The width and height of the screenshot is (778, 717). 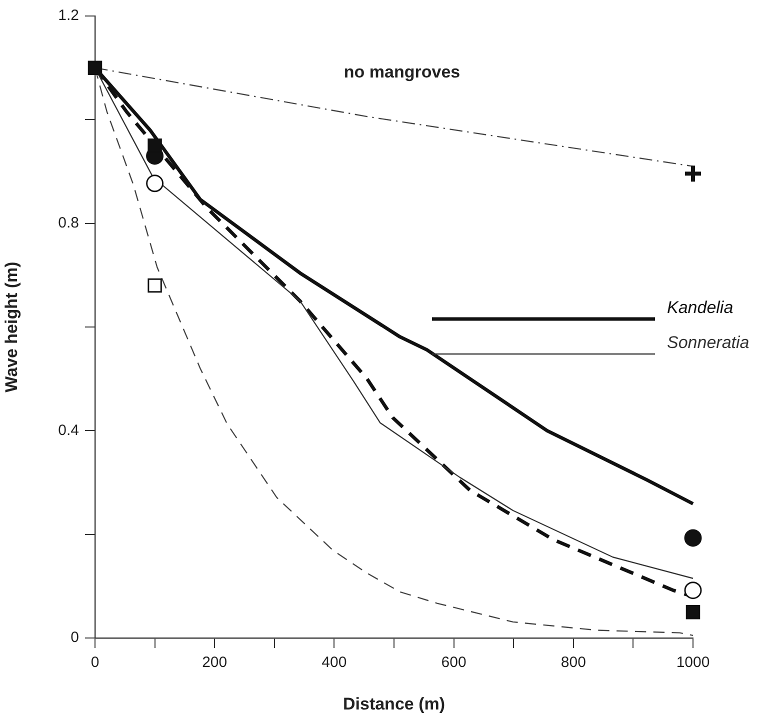 What do you see at coordinates (693, 663) in the screenshot?
I see `x-tick-label: 1000` at bounding box center [693, 663].